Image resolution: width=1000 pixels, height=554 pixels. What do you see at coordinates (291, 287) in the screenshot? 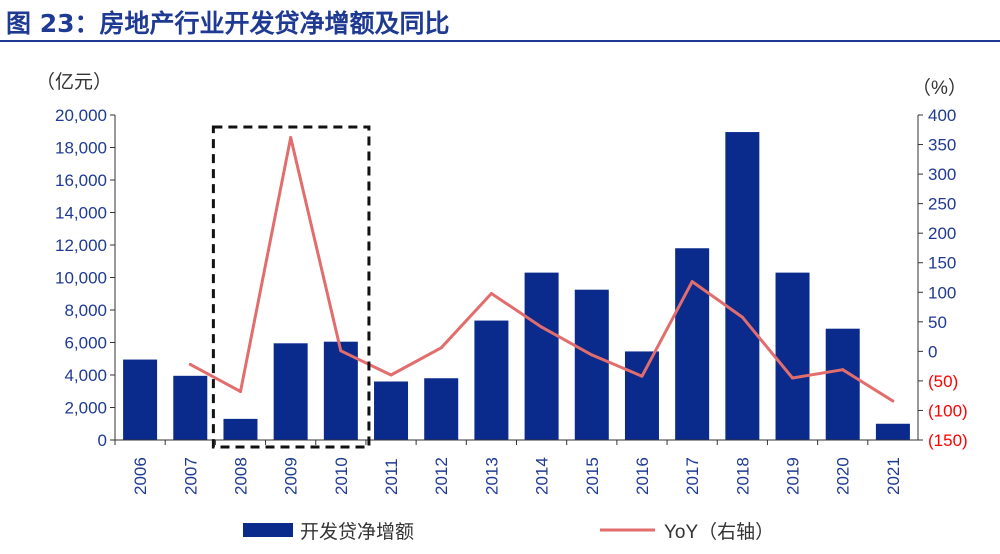
I see `highlight-box` at bounding box center [291, 287].